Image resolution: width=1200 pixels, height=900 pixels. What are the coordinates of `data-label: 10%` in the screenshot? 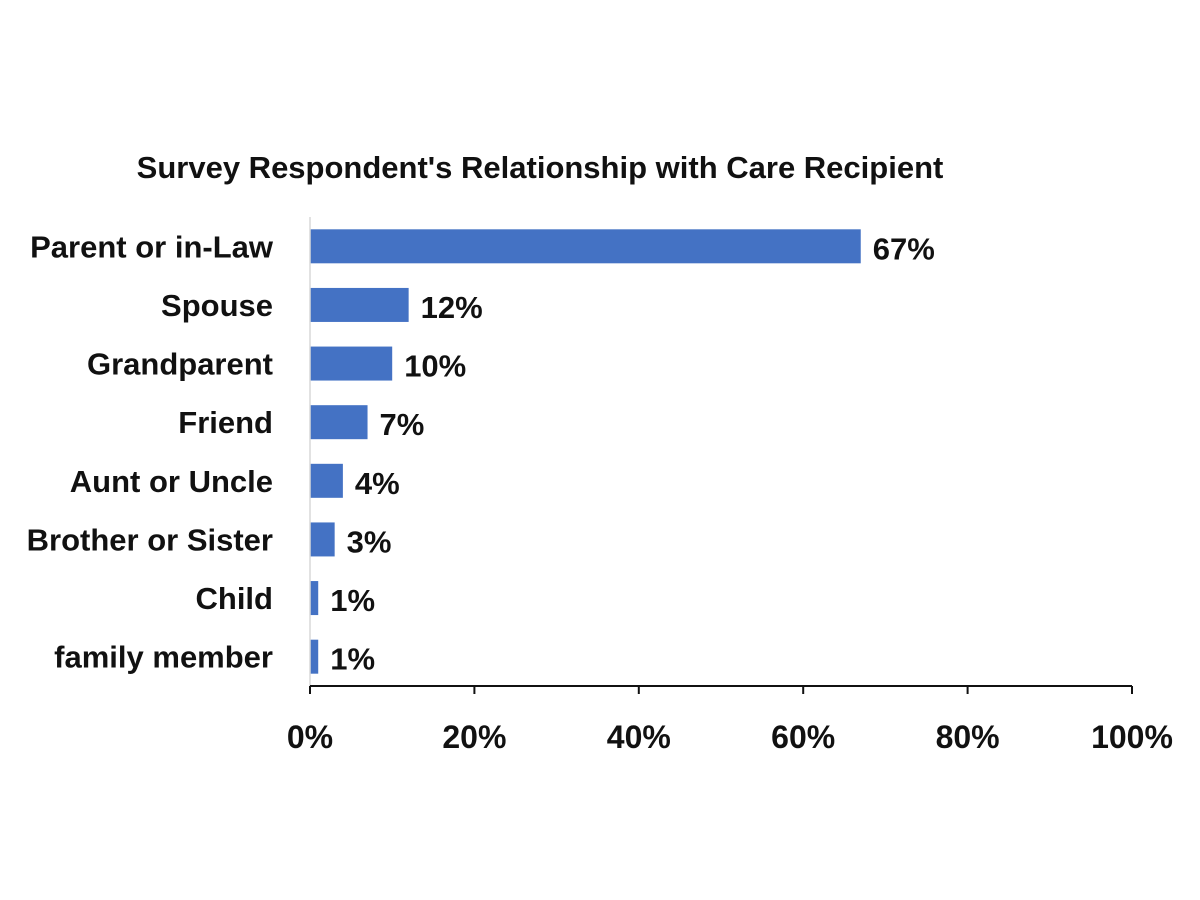 It's located at (435, 366).